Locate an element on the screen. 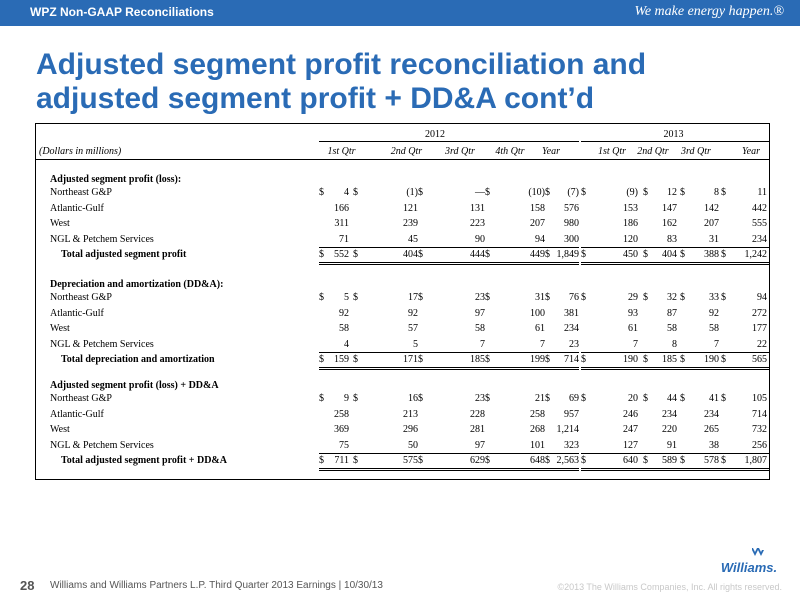  cell-value-2012: 4 is located at coordinates (346, 344).